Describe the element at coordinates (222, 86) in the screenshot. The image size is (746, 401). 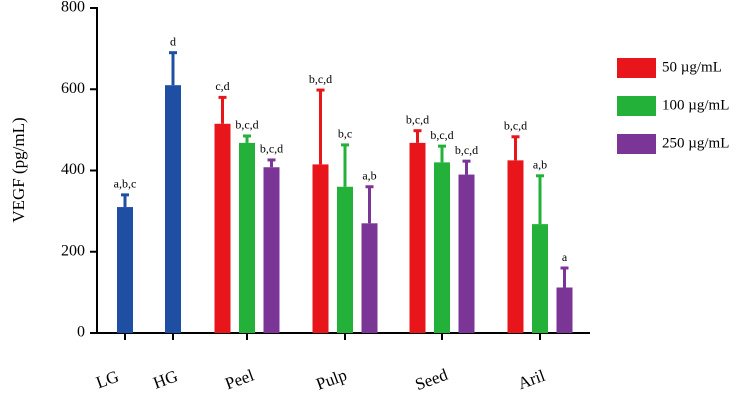
I see `annotation: c,d` at that location.